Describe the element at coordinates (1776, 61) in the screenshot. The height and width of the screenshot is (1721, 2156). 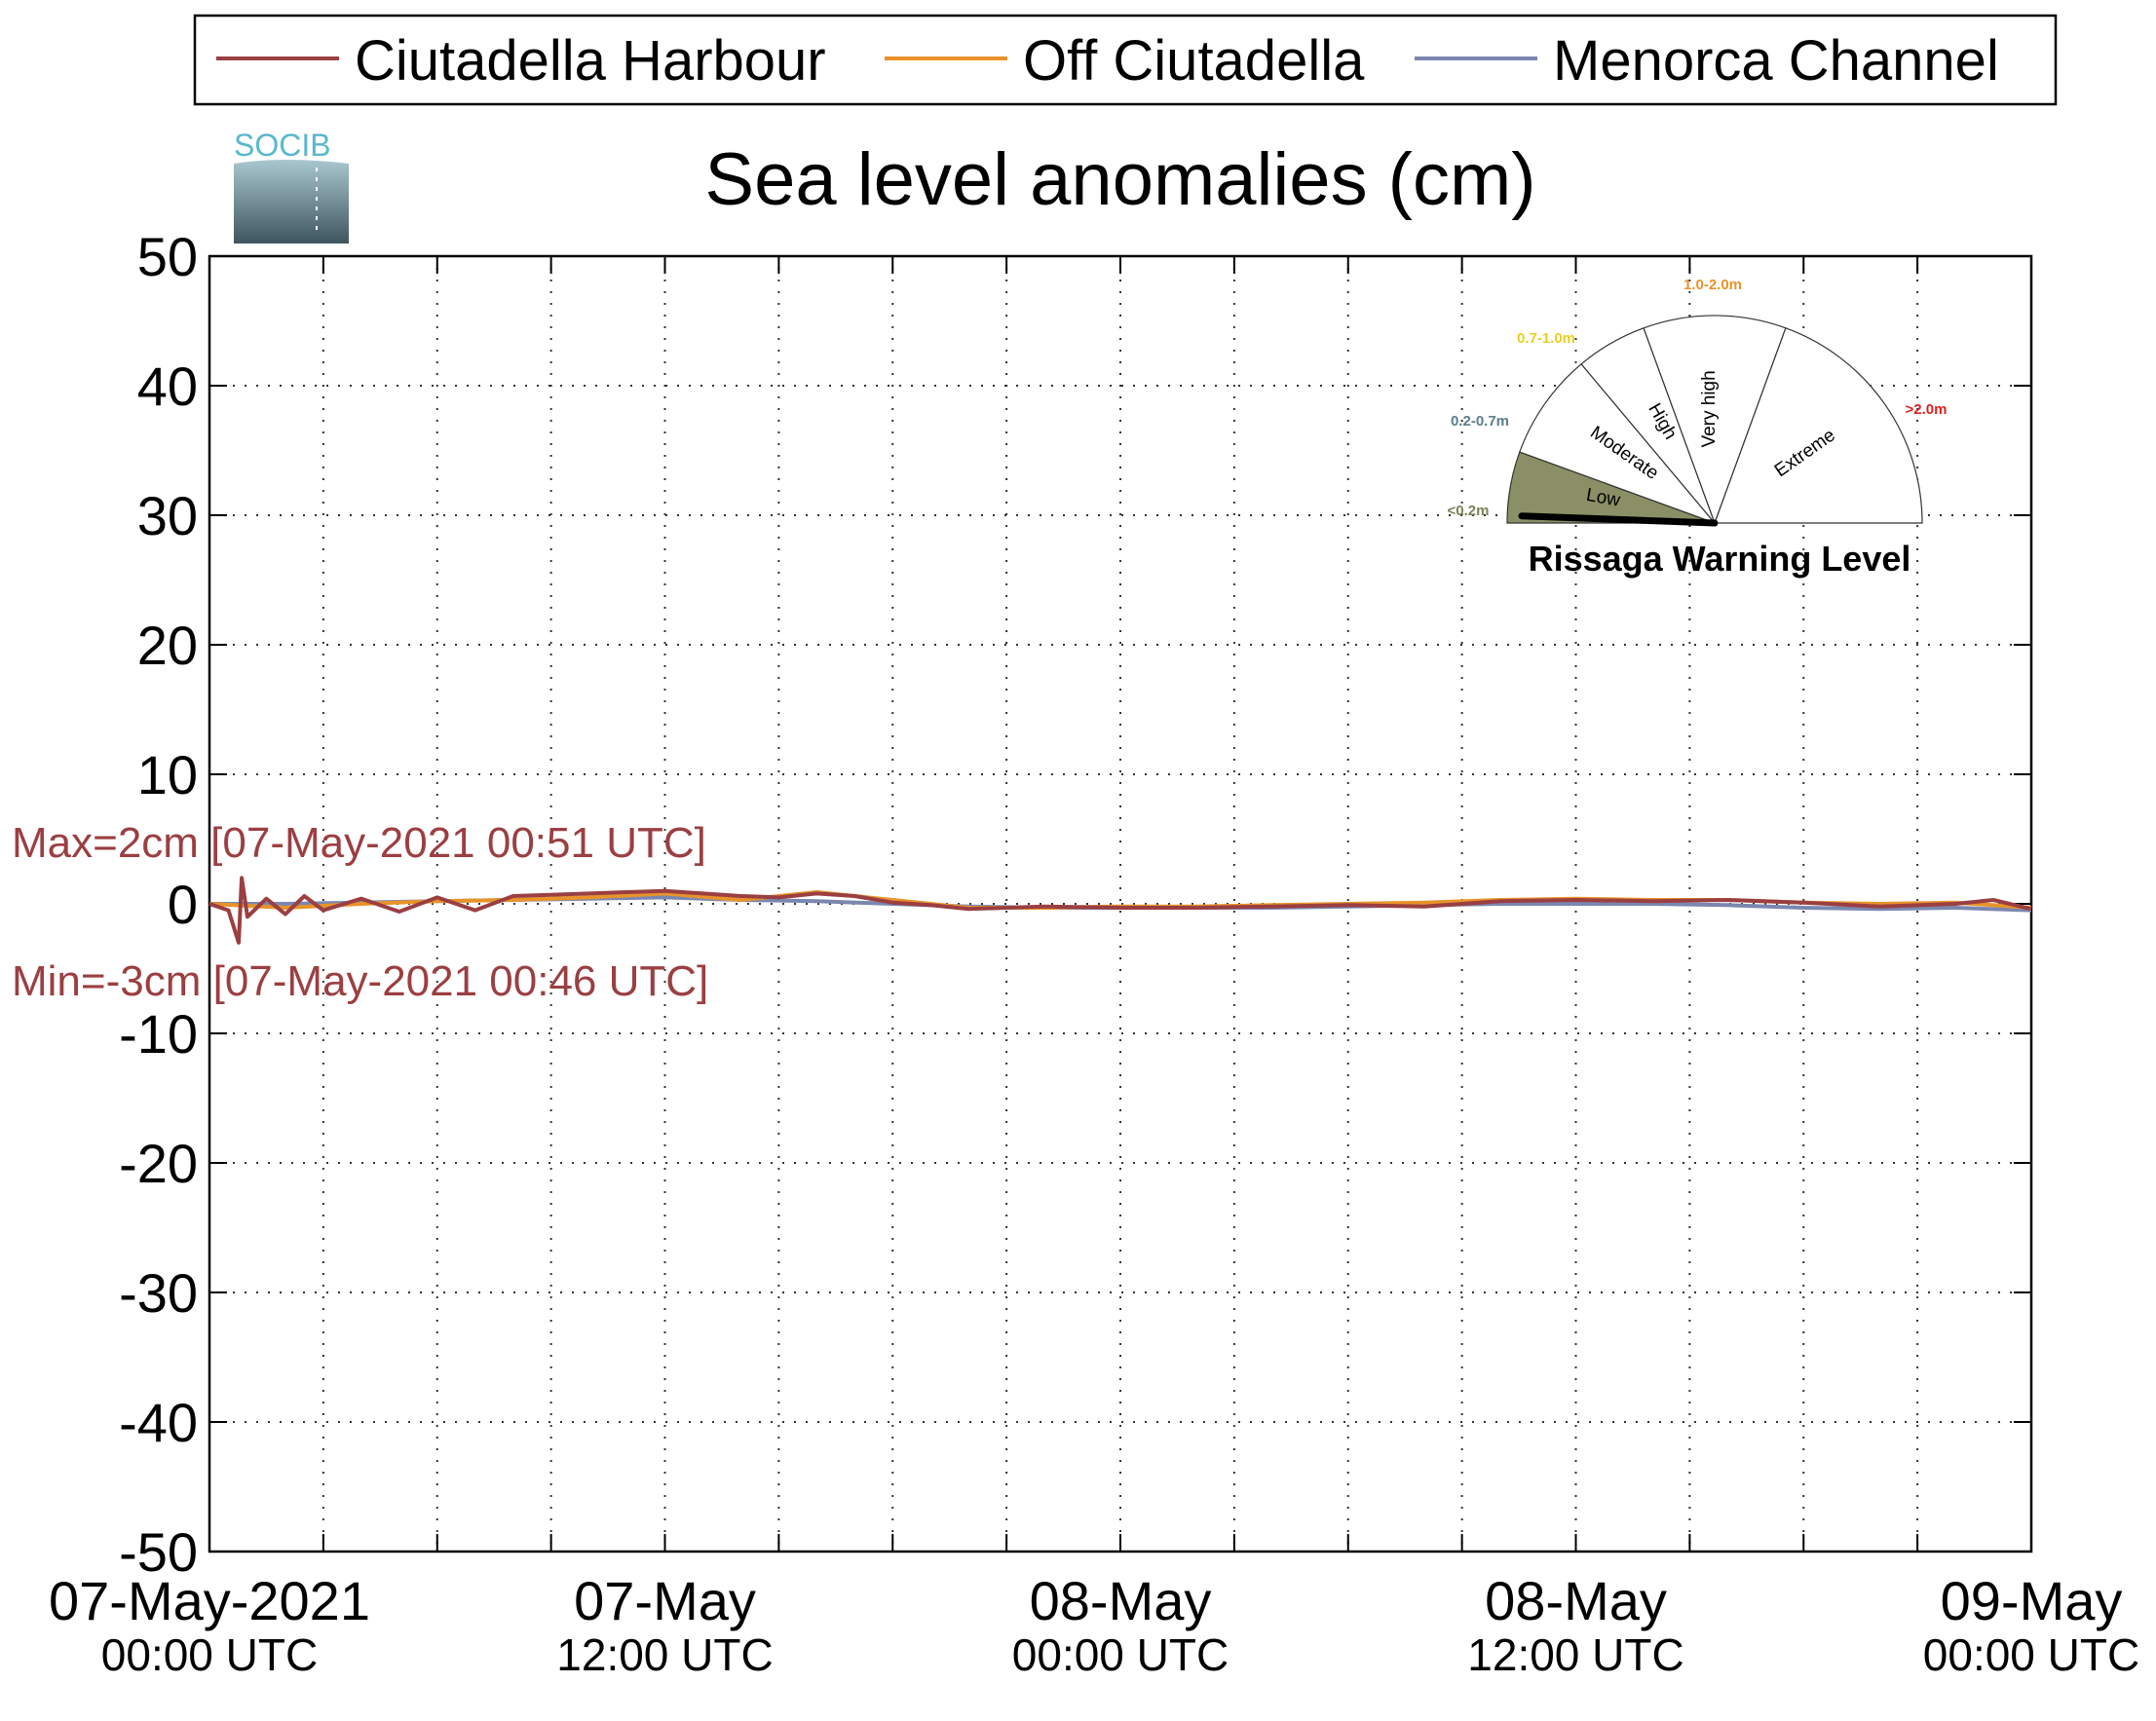
I see `legend-label-menorca-channel: Menorca Channel` at that location.